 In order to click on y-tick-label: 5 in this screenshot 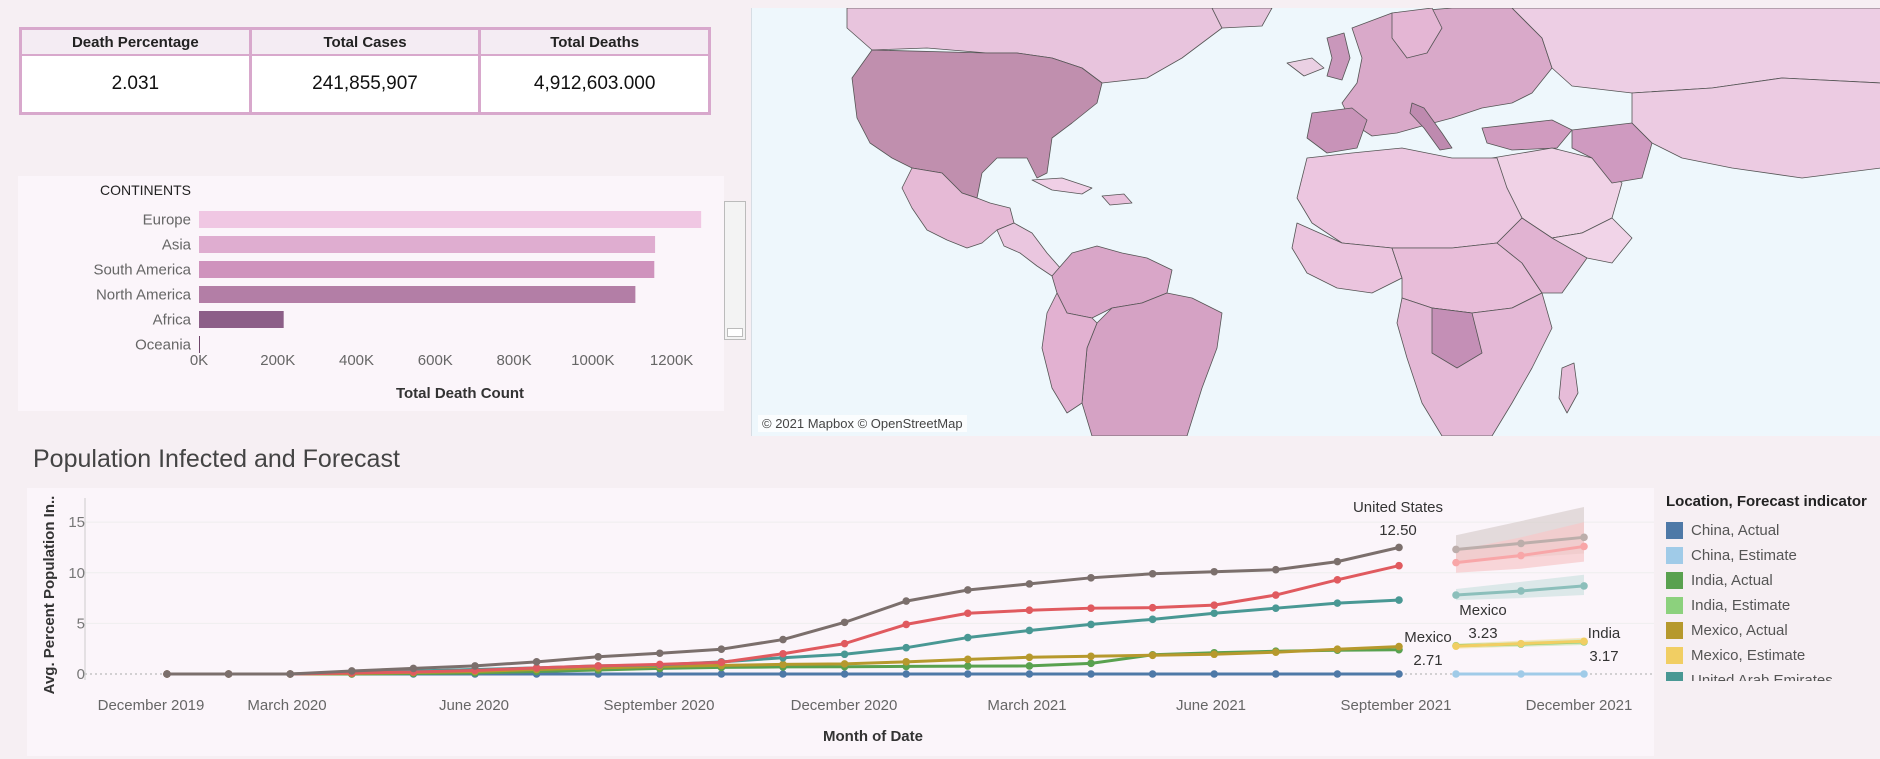, I will do `click(81, 623)`.